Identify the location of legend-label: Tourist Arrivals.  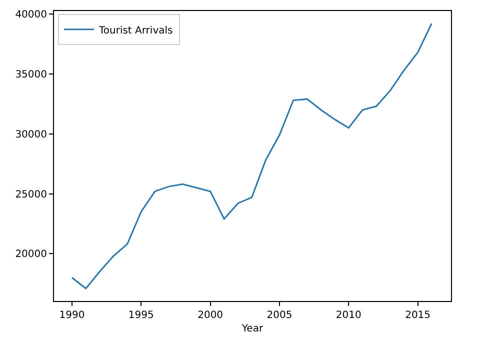
(135, 30).